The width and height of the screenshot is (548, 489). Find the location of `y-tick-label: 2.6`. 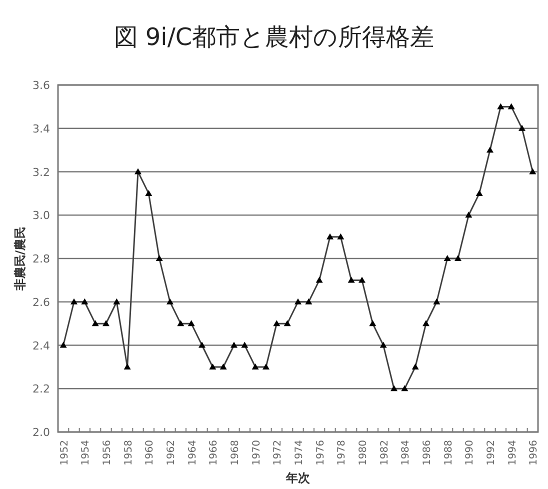

y-tick-label: 2.6 is located at coordinates (41, 302).